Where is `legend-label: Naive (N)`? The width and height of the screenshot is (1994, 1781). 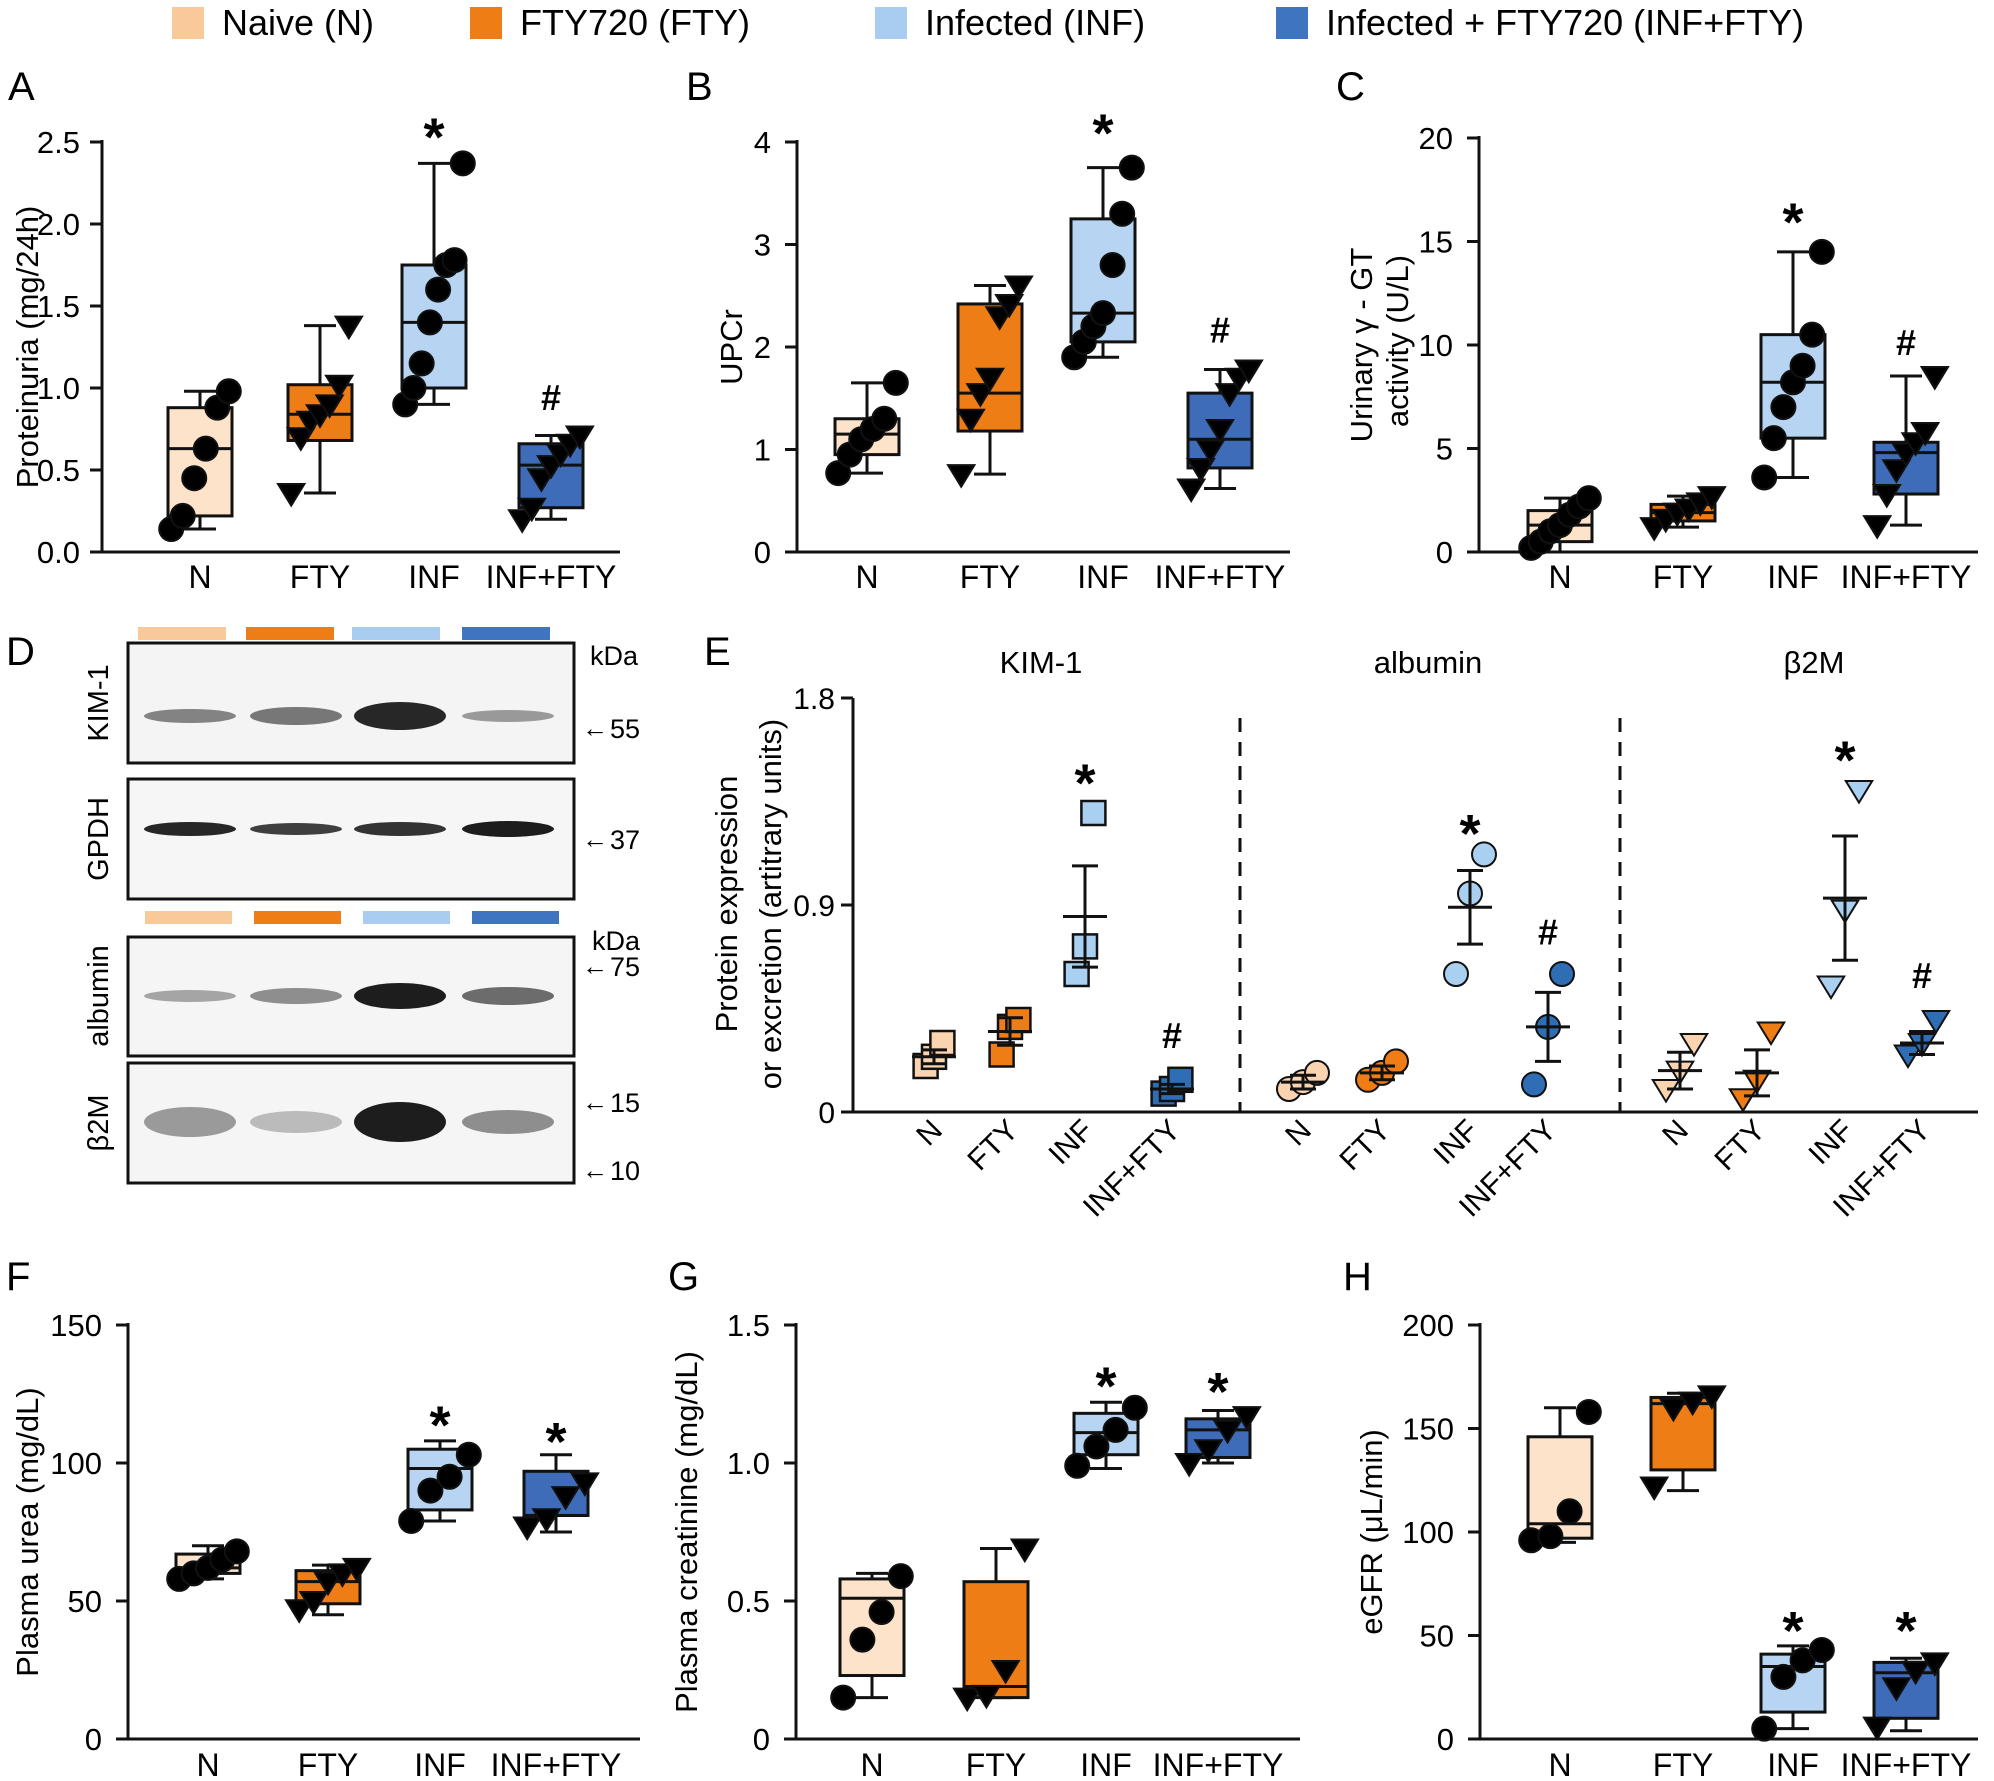 legend-label: Naive (N) is located at coordinates (298, 22).